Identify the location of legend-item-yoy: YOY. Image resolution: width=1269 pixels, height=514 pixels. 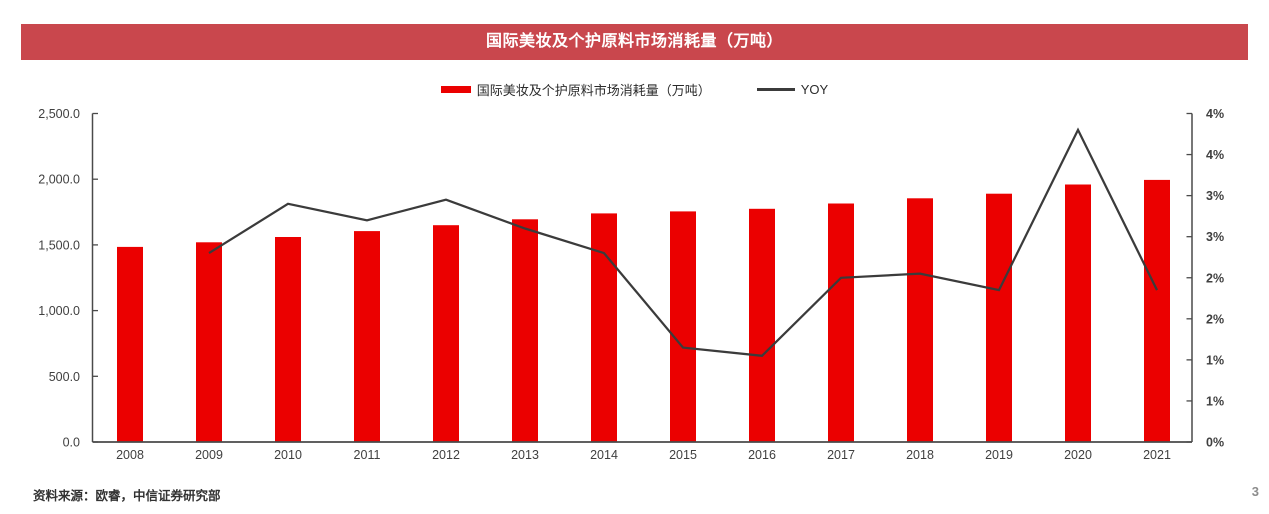
(792, 89).